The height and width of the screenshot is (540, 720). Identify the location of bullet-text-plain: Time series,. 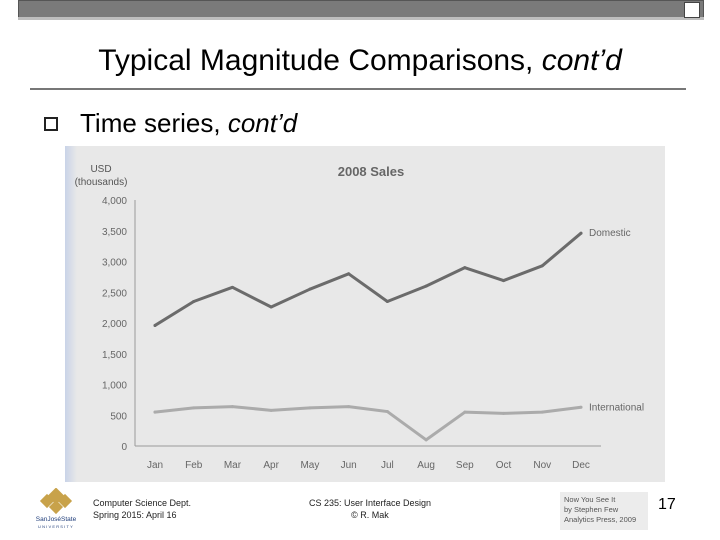
(154, 123).